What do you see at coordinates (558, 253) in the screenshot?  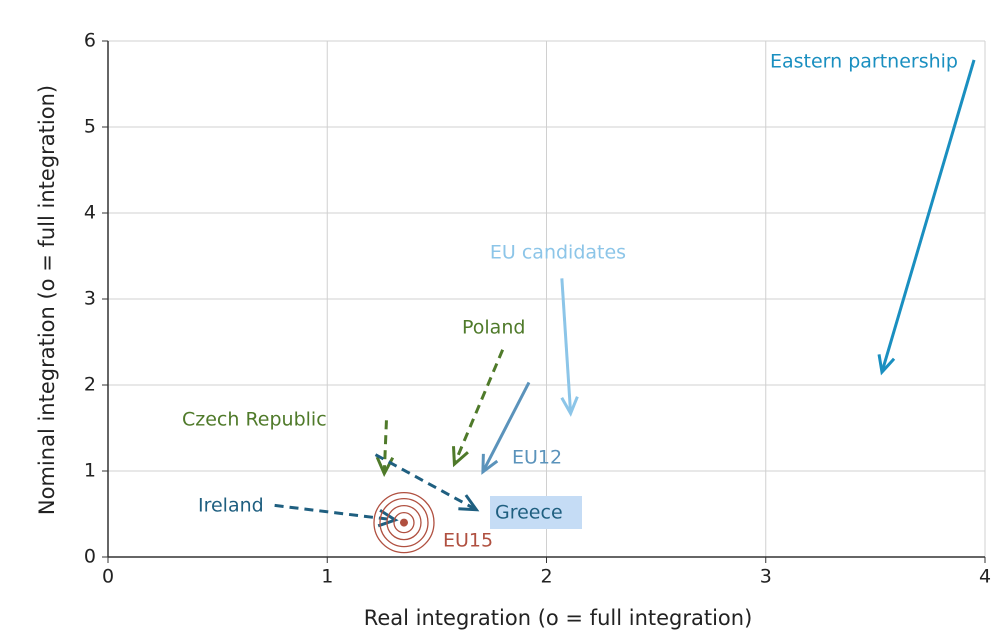 I see `series-label: EU candidates` at bounding box center [558, 253].